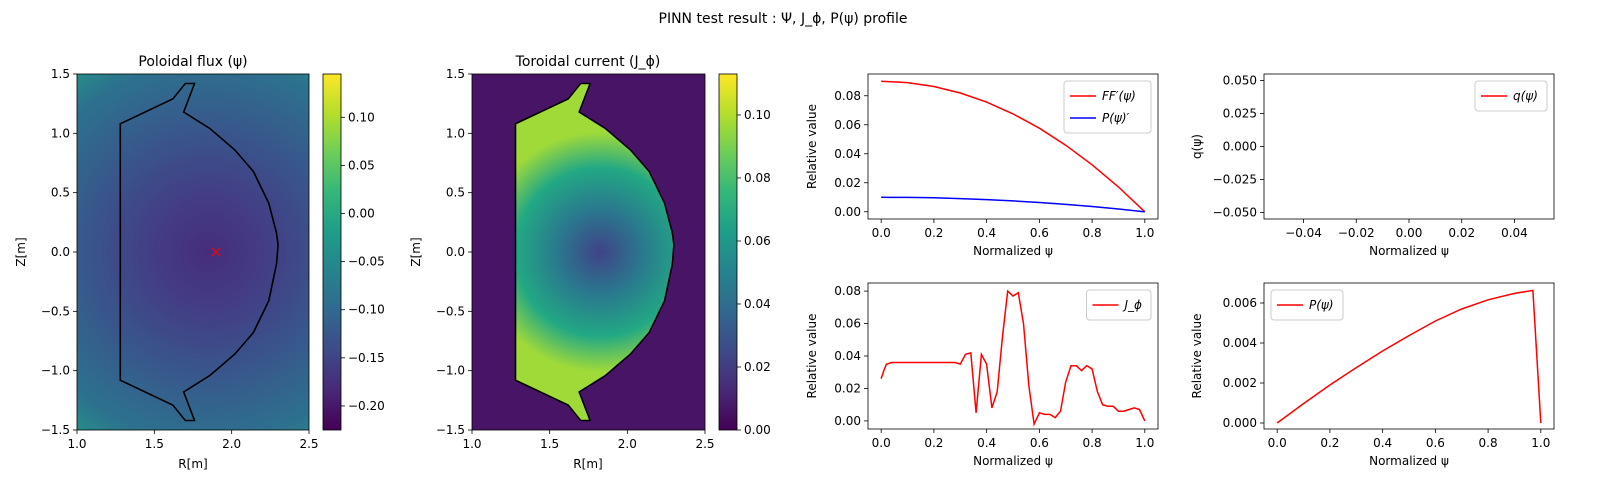  I want to click on figure-title: PINN test result : Ψ, J_ϕ, P(ψ) profile, so click(783, 19).